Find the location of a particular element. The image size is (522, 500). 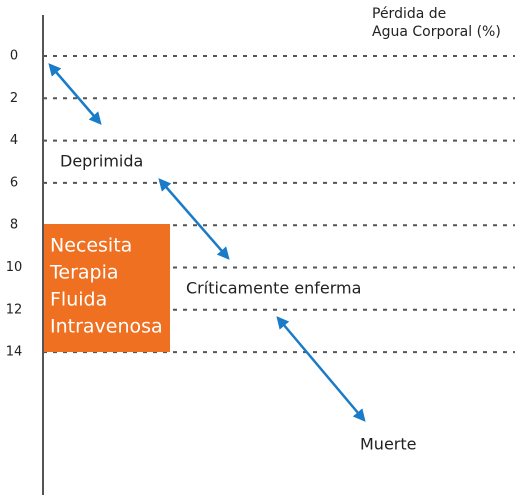

tick-label: 8 is located at coordinates (14, 225).